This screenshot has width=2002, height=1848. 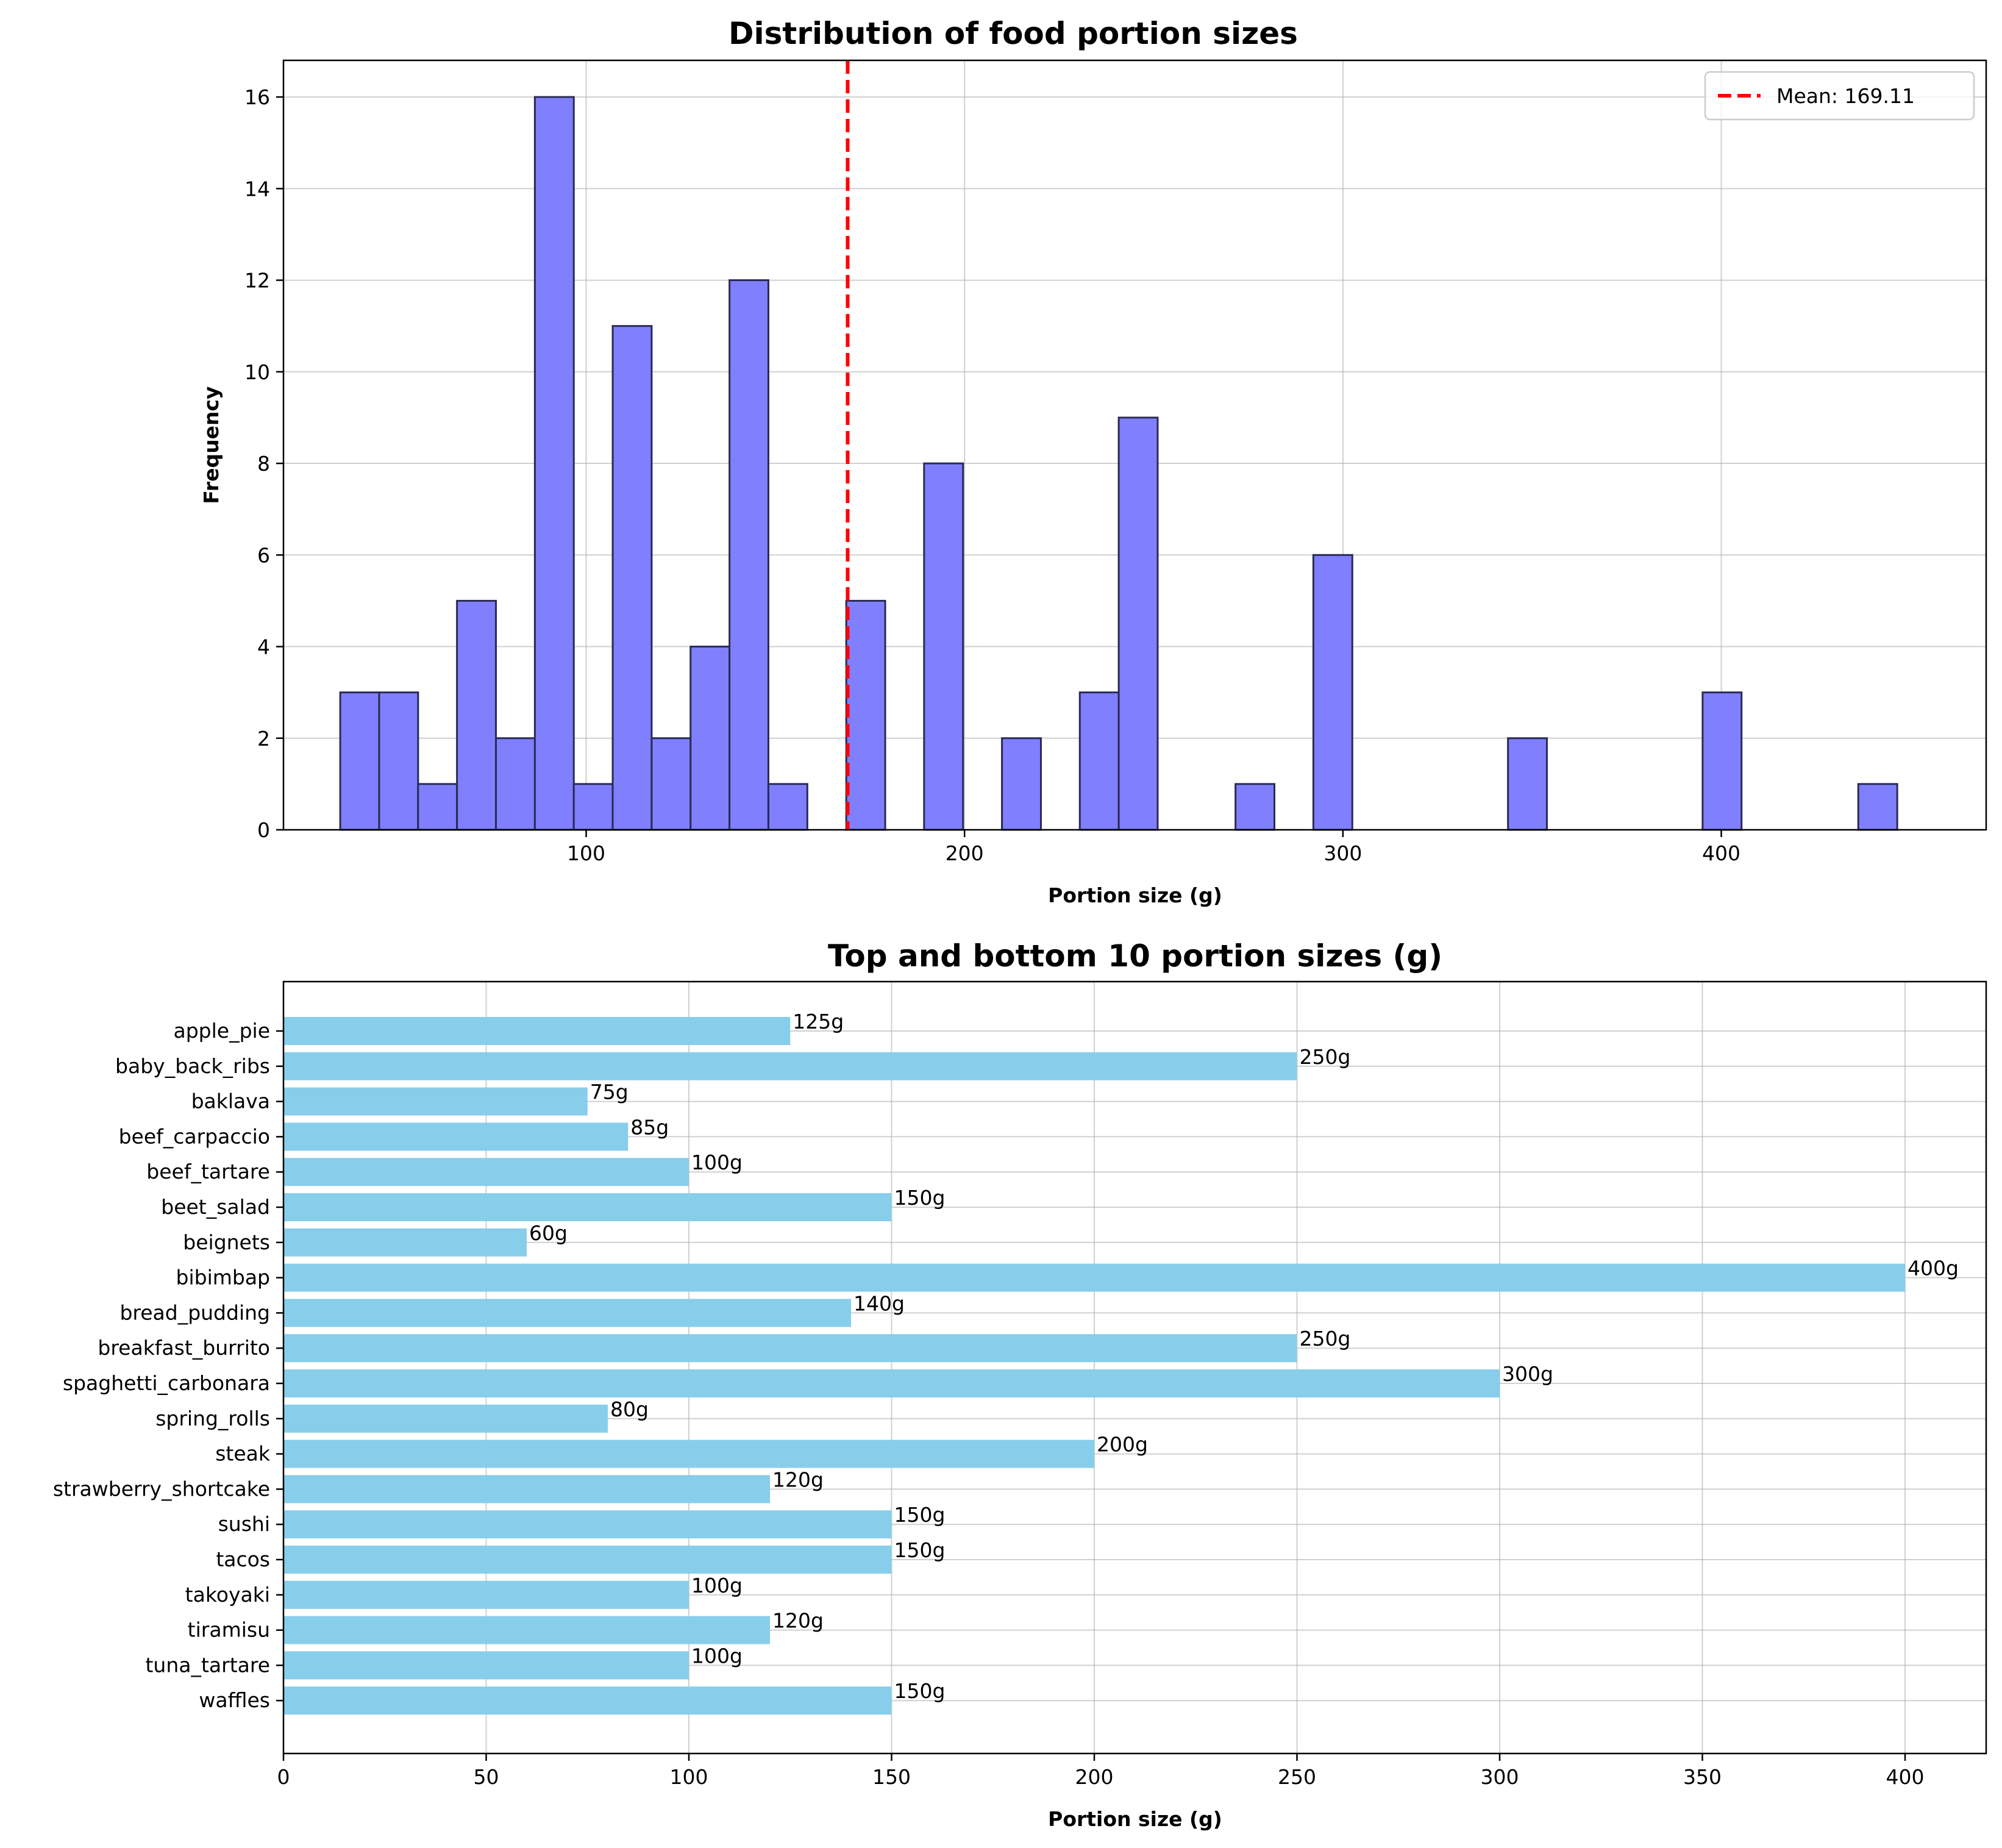 What do you see at coordinates (1153, 847) in the screenshot?
I see `histogram-x-ticks: 100 200 300 400` at bounding box center [1153, 847].